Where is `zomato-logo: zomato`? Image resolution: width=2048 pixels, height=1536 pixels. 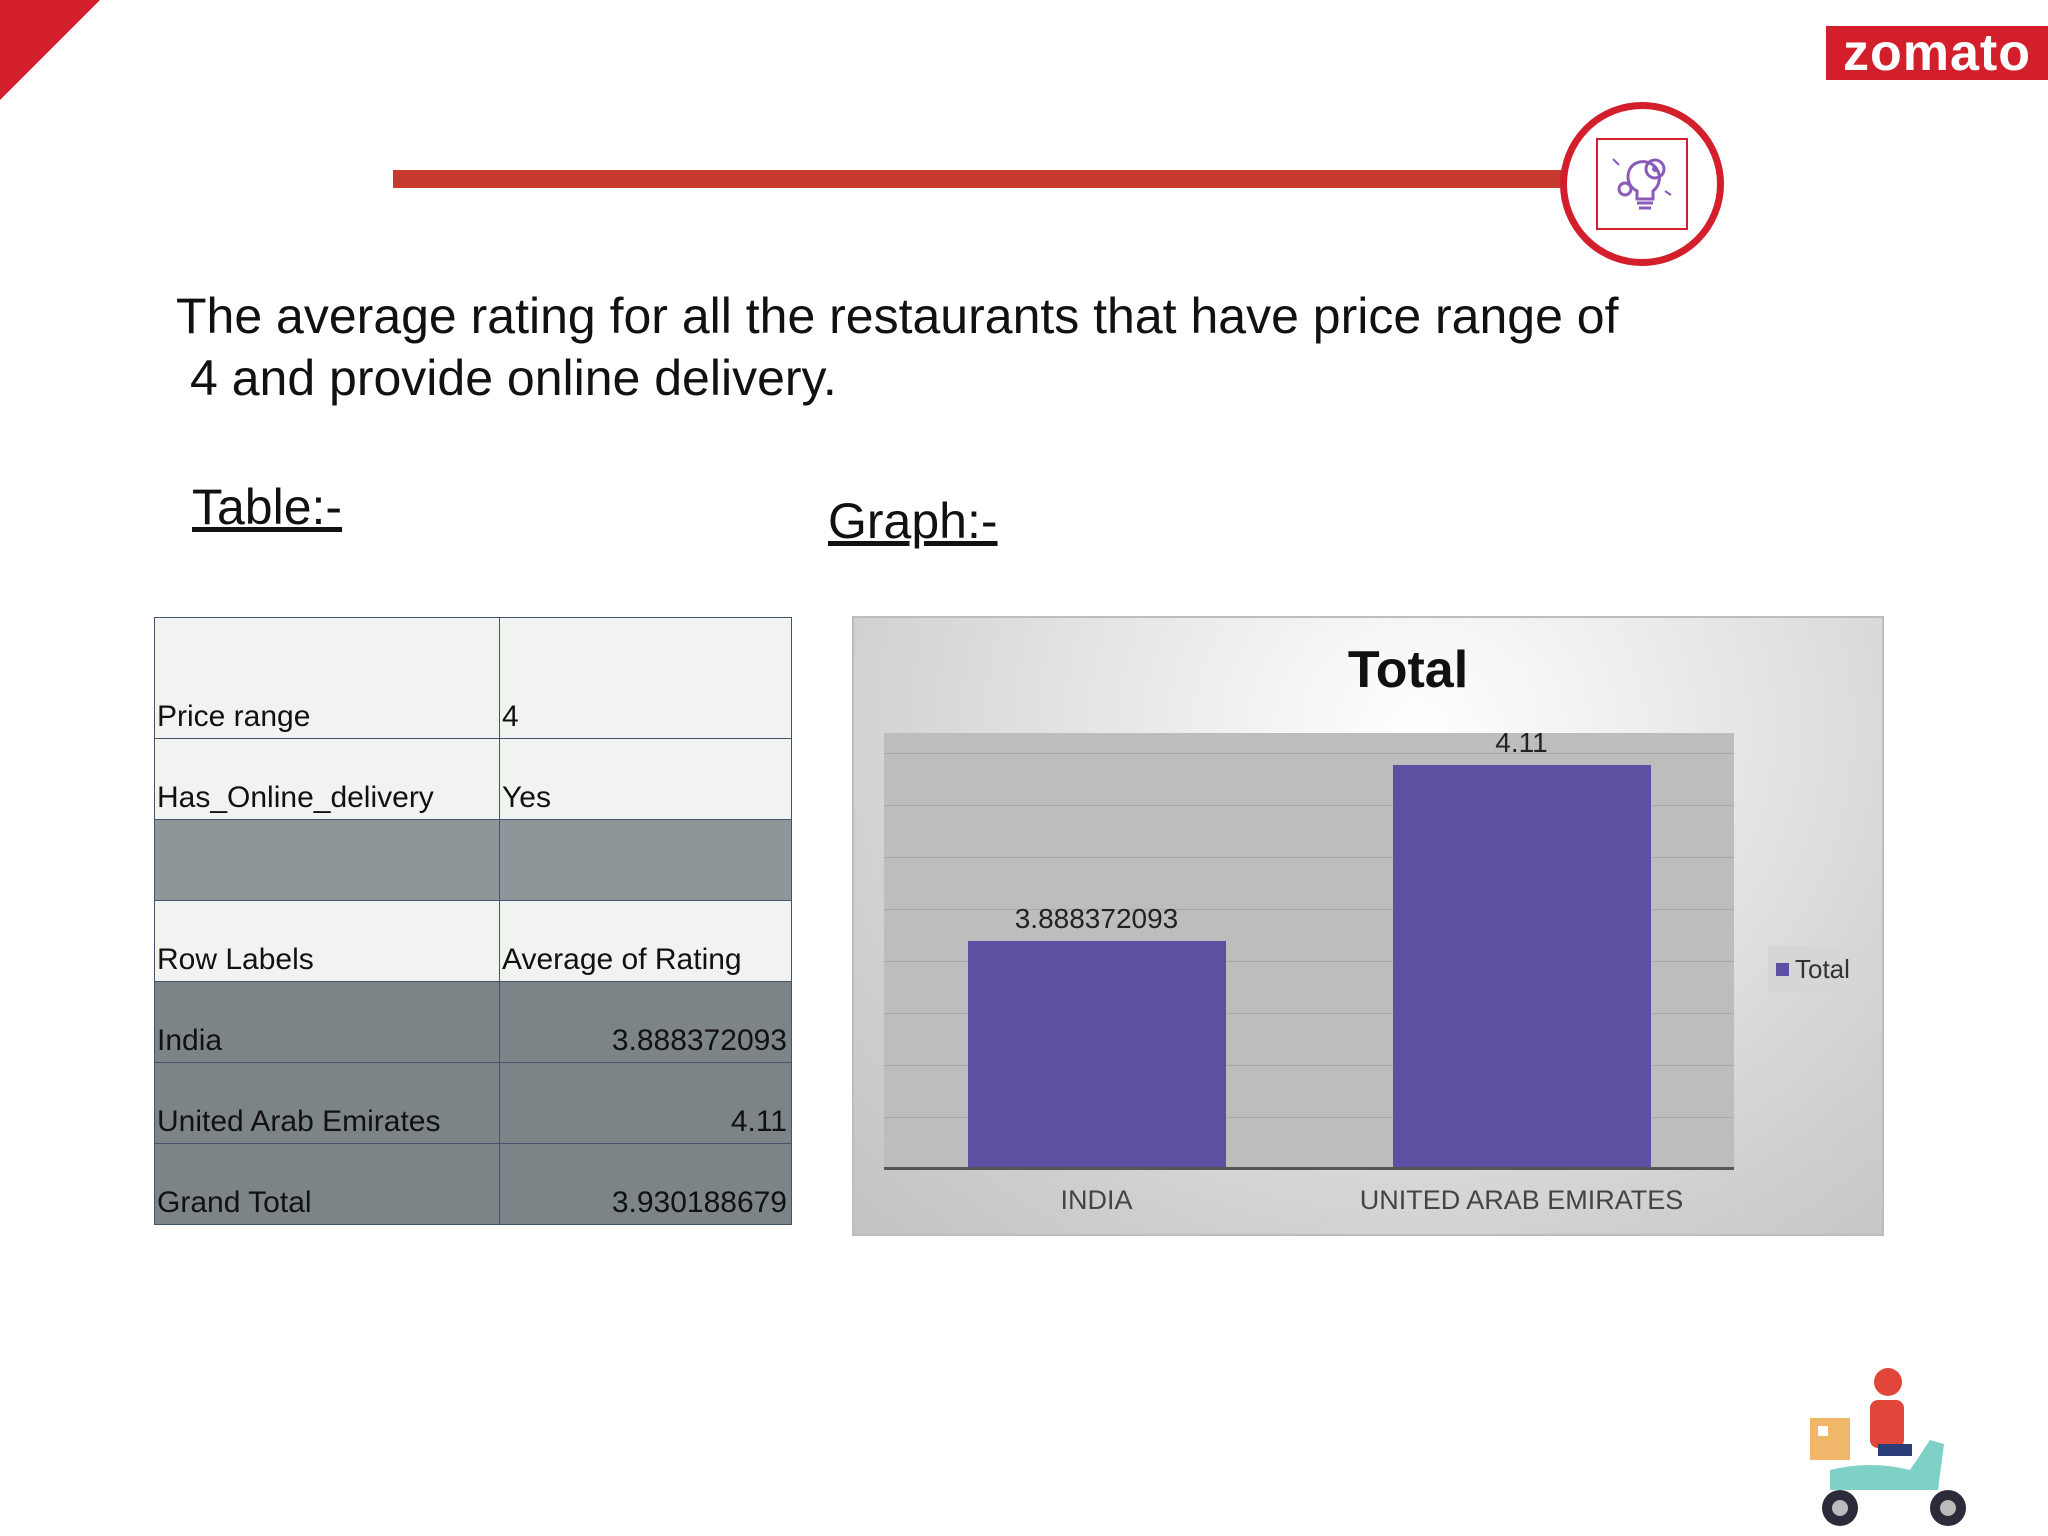 zomato-logo: zomato is located at coordinates (1937, 53).